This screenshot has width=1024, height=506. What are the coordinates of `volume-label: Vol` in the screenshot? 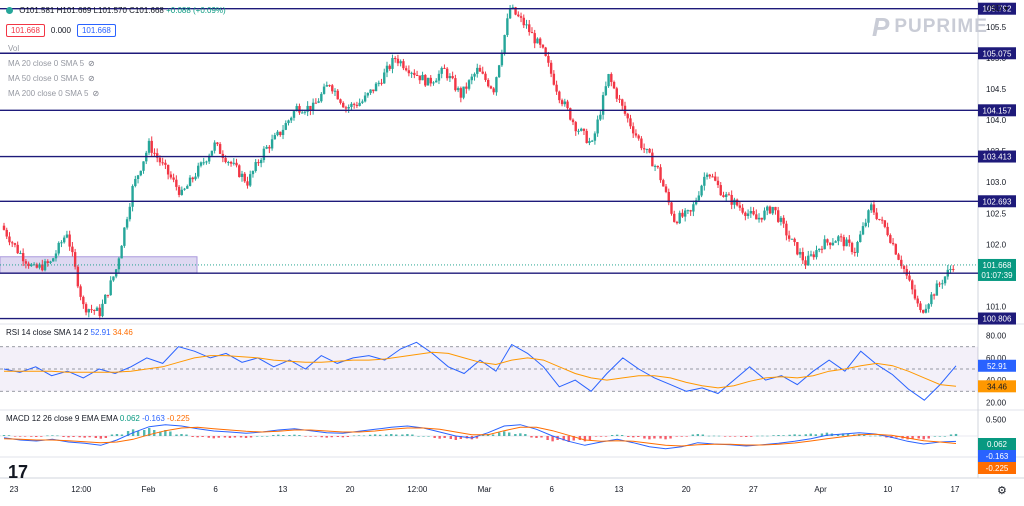 It's located at (13, 48).